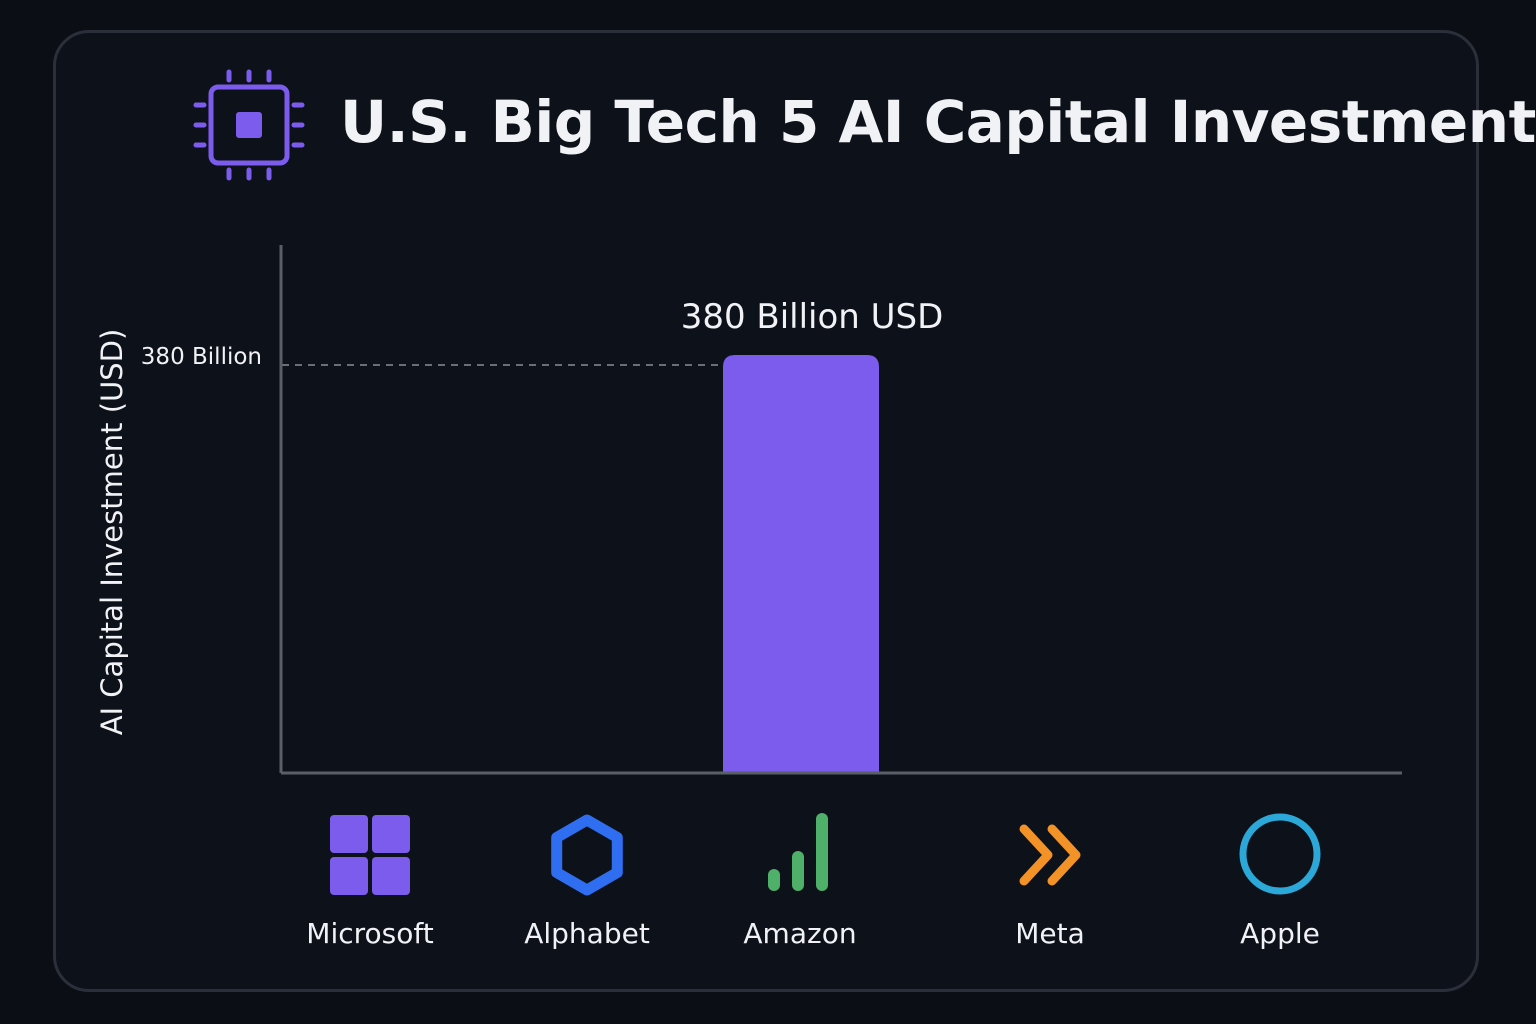 Image resolution: width=1536 pixels, height=1024 pixels. What do you see at coordinates (798, 852) in the screenshot?
I see `bars-icon` at bounding box center [798, 852].